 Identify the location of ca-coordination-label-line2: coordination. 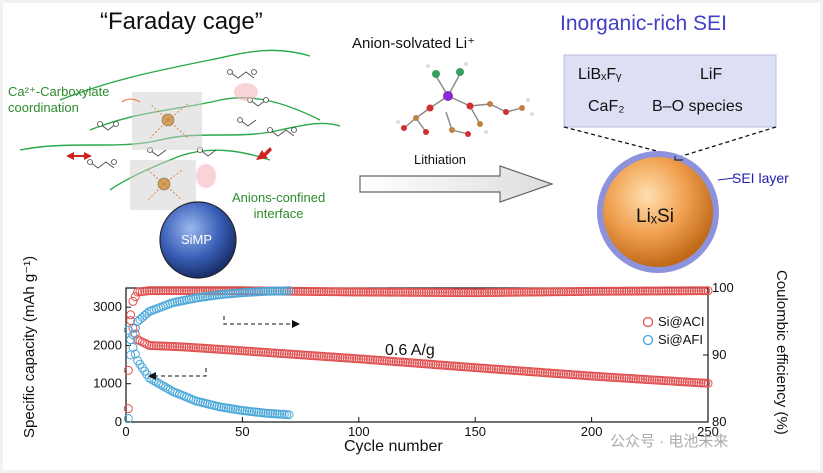
(43, 107).